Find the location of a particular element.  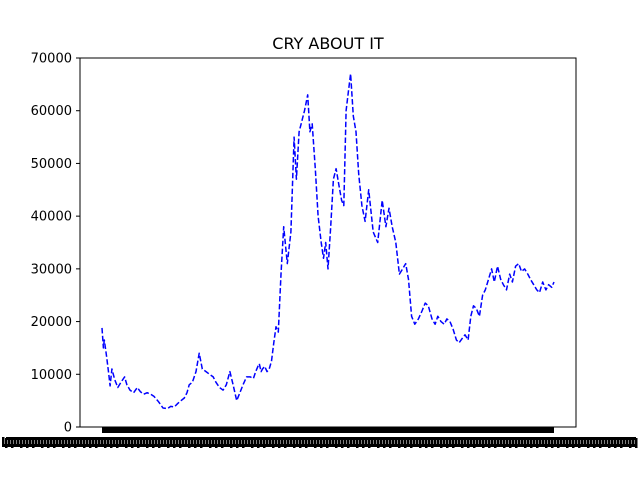

y-tick-label: 50000 is located at coordinates (51, 164).